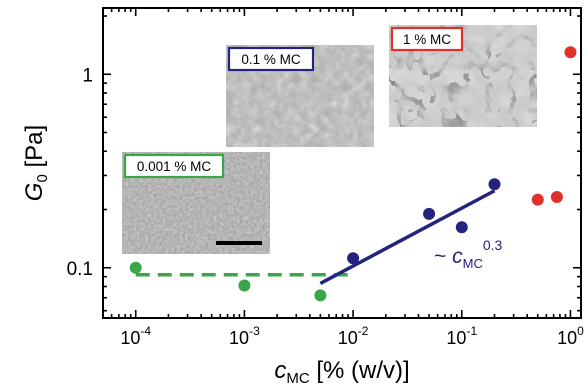 Image resolution: width=588 pixels, height=389 pixels. Describe the element at coordinates (300, 96) in the screenshot. I see `inset-micrograph-mid: 0.1 % MC` at that location.